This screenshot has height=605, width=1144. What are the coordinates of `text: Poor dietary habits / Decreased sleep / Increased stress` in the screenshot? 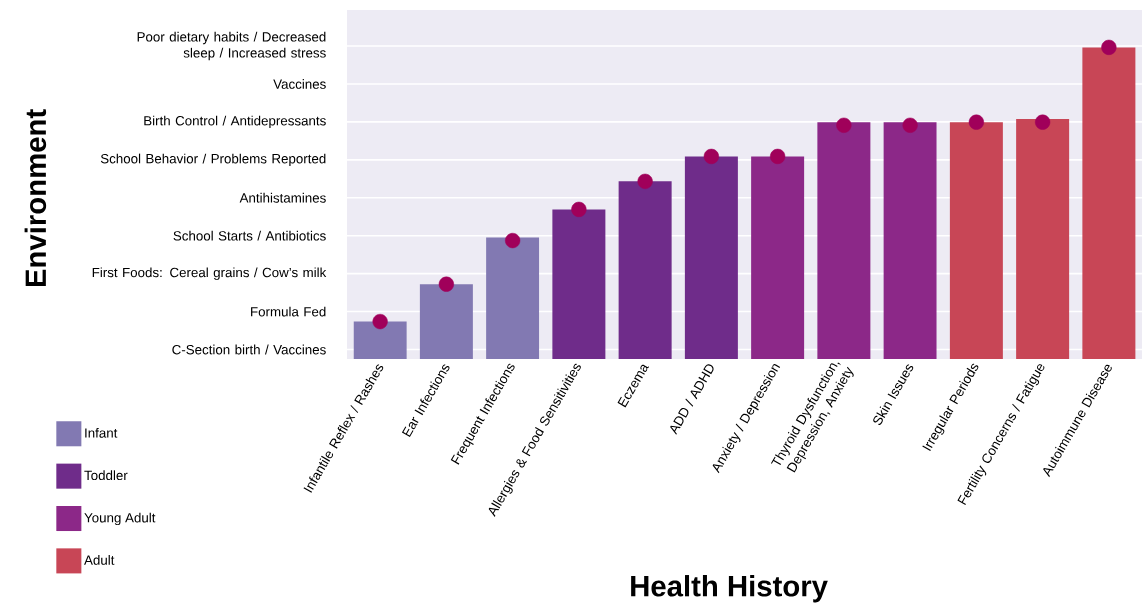 It's located at (231, 46).